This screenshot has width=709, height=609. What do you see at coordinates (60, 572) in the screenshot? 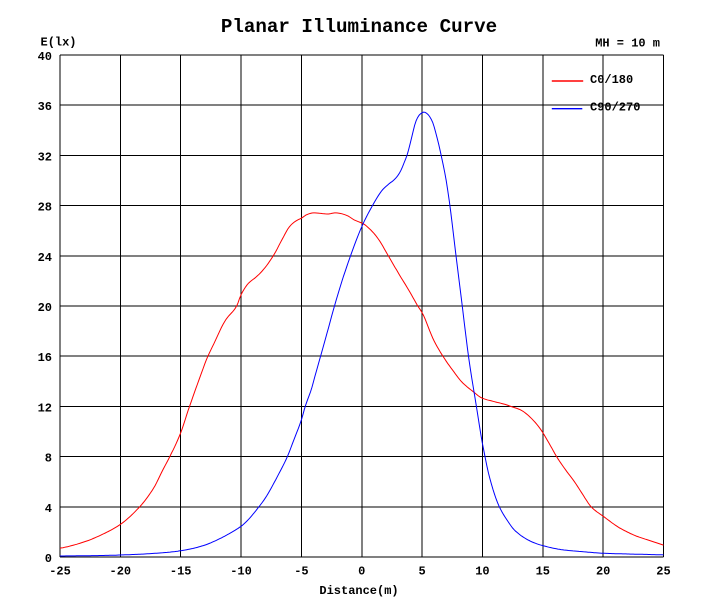
I see `svg-text: -25` at bounding box center [60, 572].